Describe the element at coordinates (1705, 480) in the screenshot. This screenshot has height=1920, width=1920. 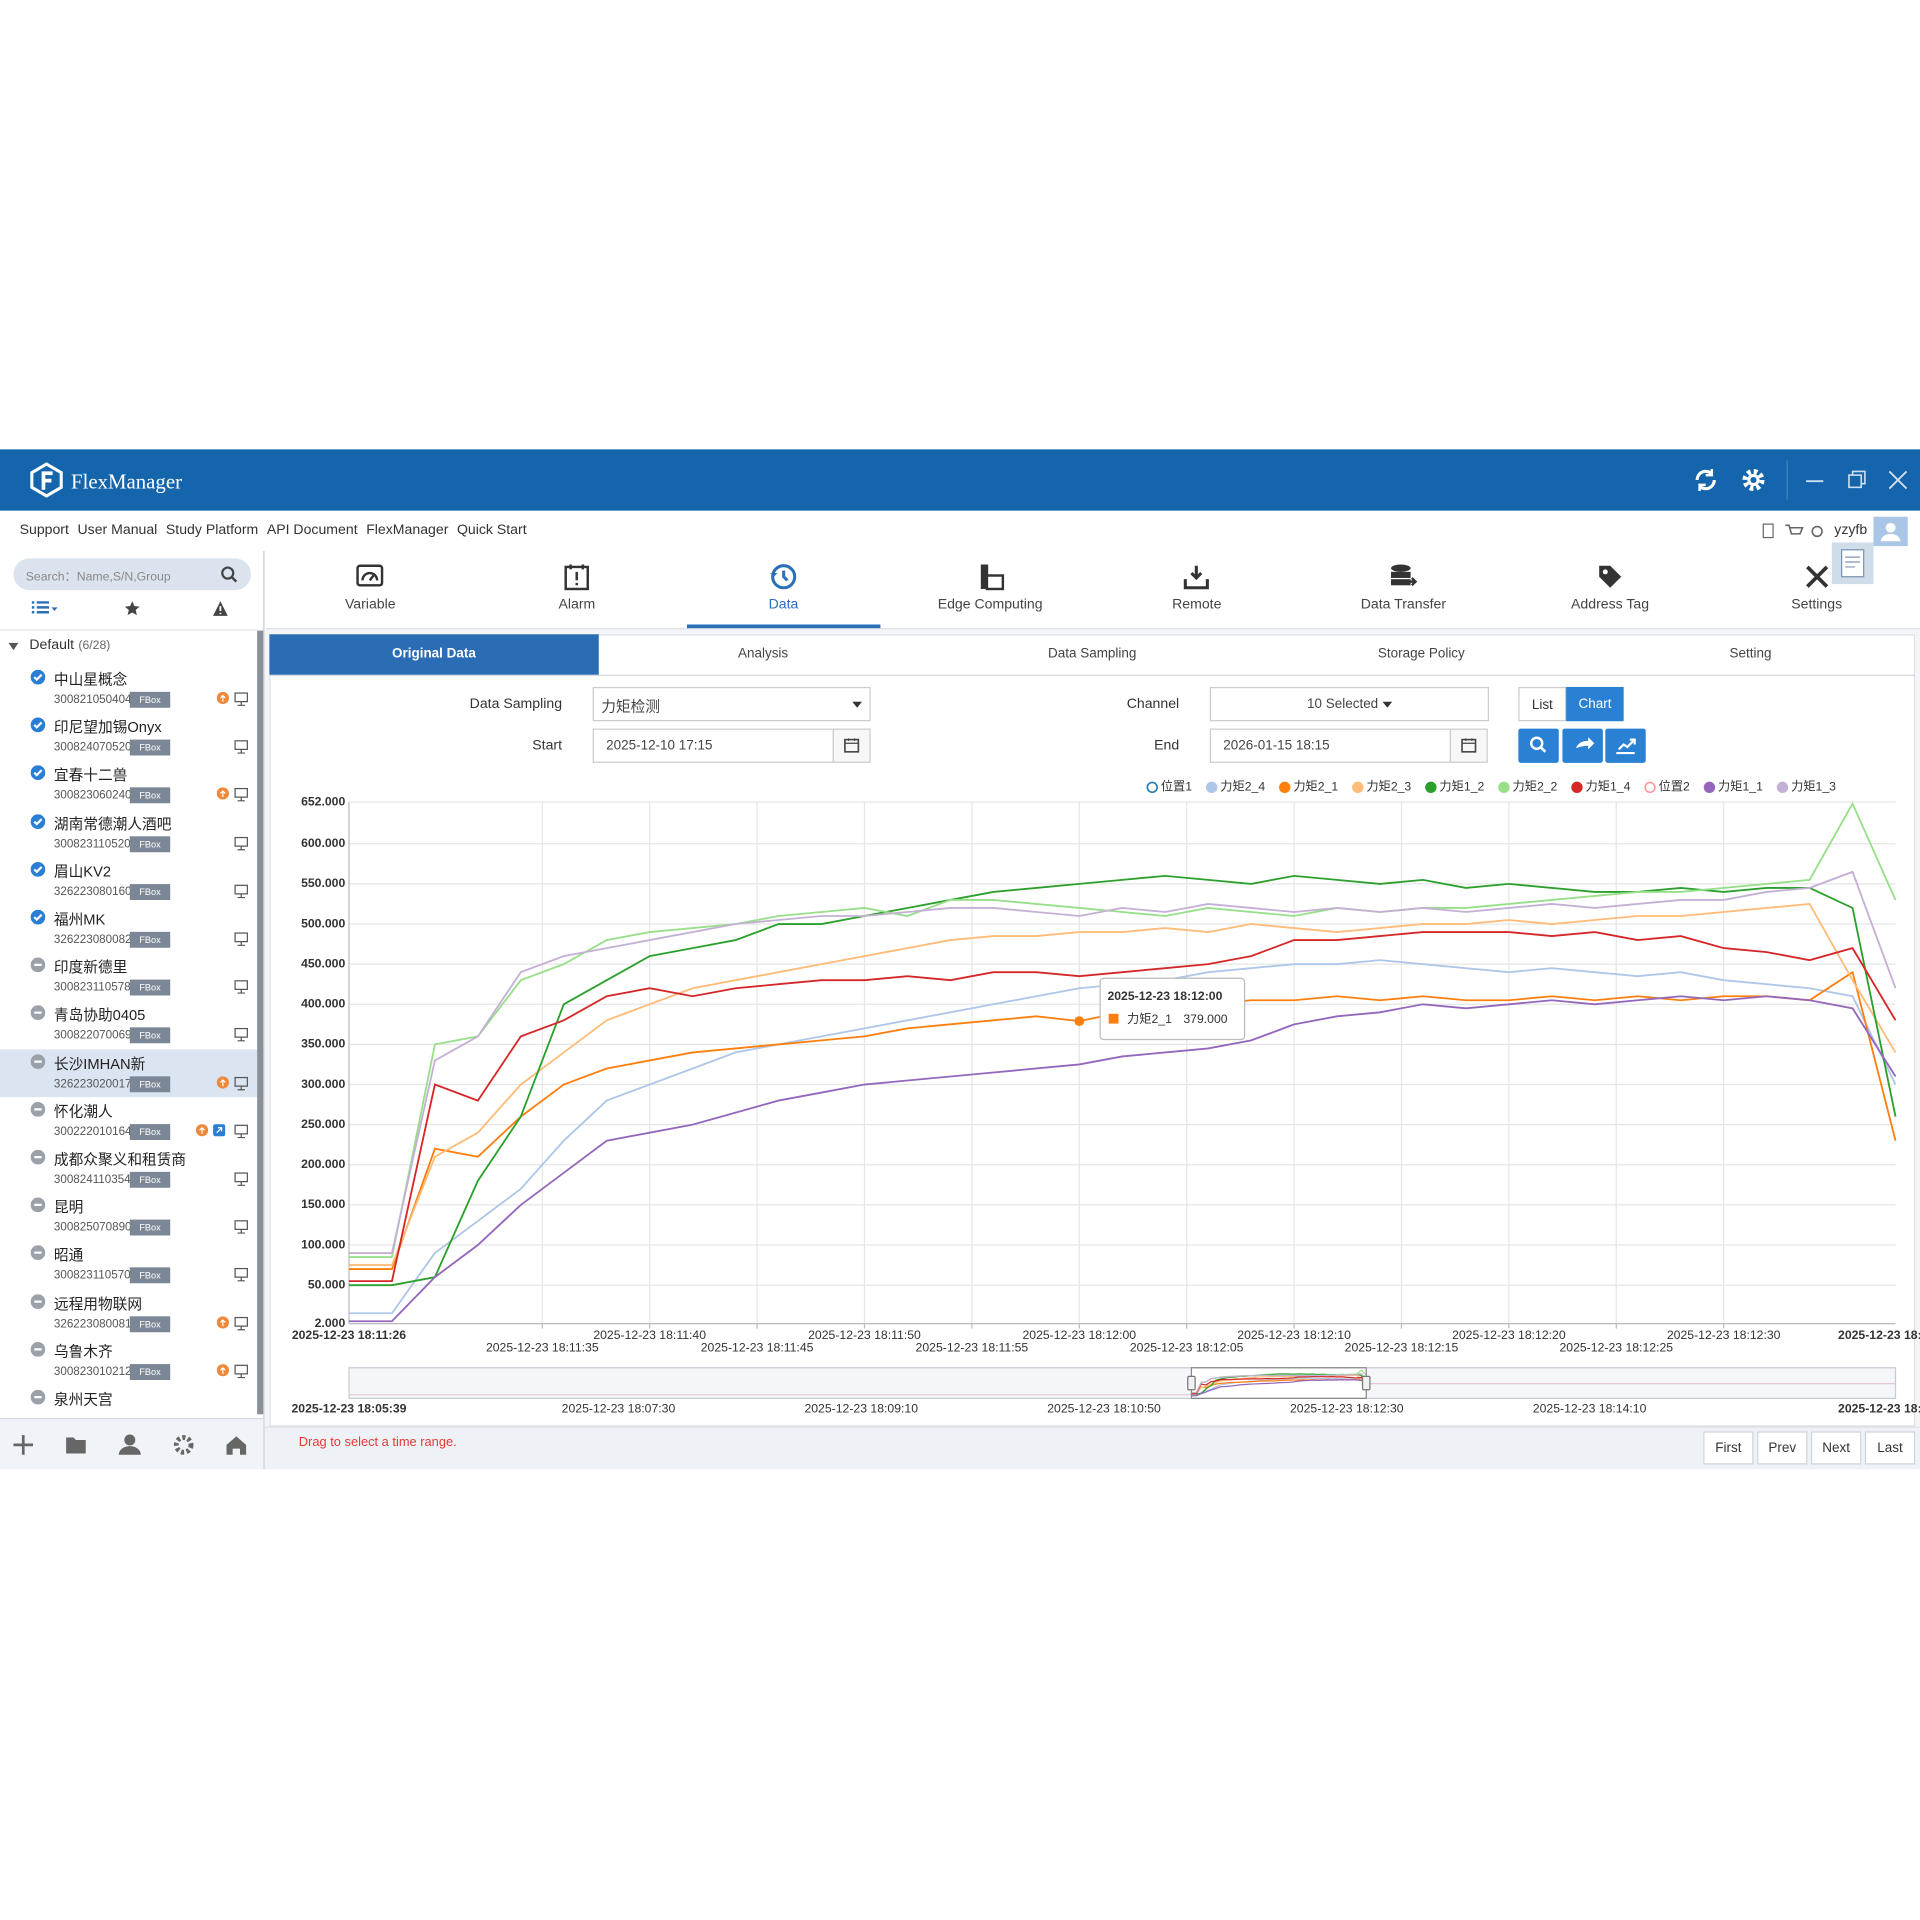
I see `refresh-button` at that location.